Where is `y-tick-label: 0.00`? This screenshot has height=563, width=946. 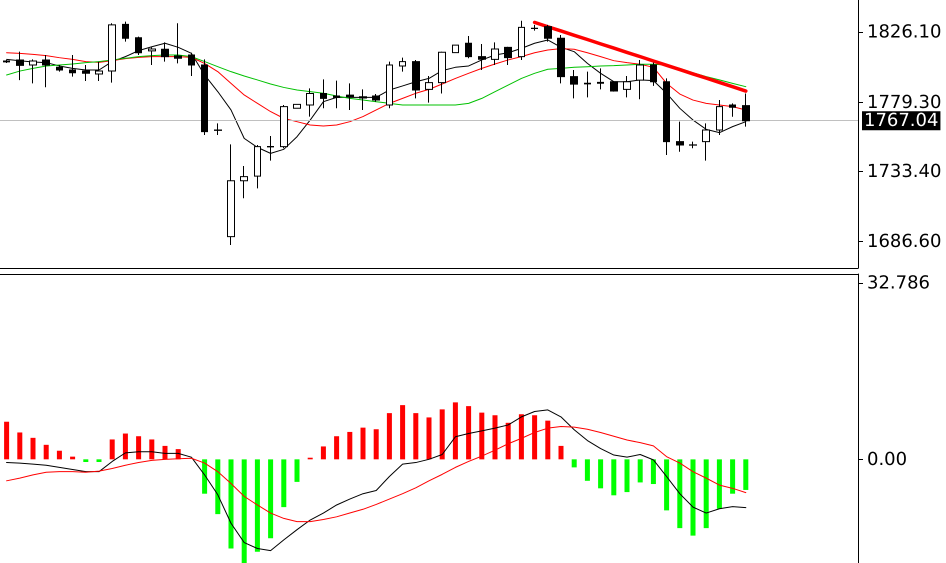
y-tick-label: 0.00 is located at coordinates (887, 459).